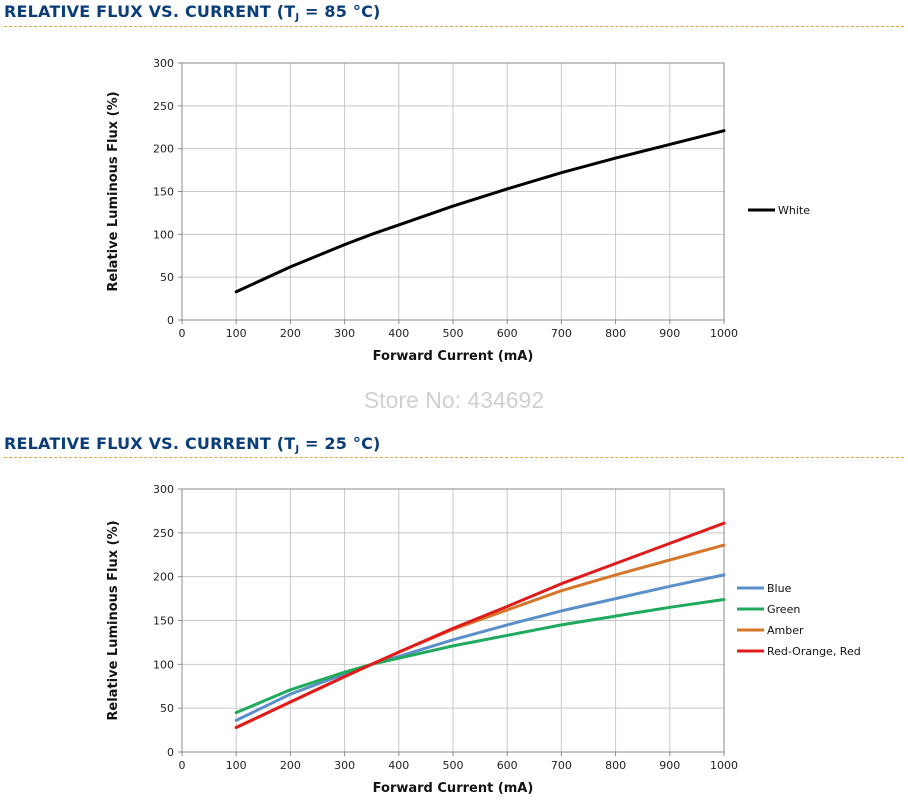  Describe the element at coordinates (340, 443) in the screenshot. I see `chart-2-title-suffix: = 25 °C)` at that location.